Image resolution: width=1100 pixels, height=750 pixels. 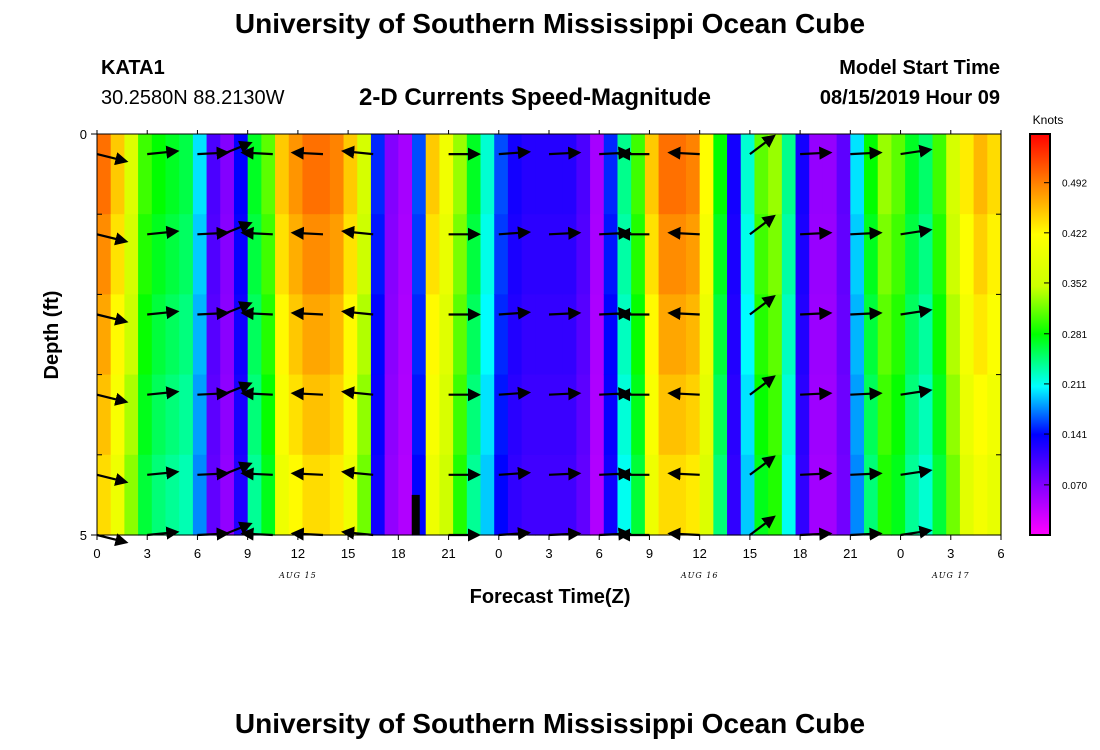 I want to click on x-tick-label: 15, so click(x=348, y=553).